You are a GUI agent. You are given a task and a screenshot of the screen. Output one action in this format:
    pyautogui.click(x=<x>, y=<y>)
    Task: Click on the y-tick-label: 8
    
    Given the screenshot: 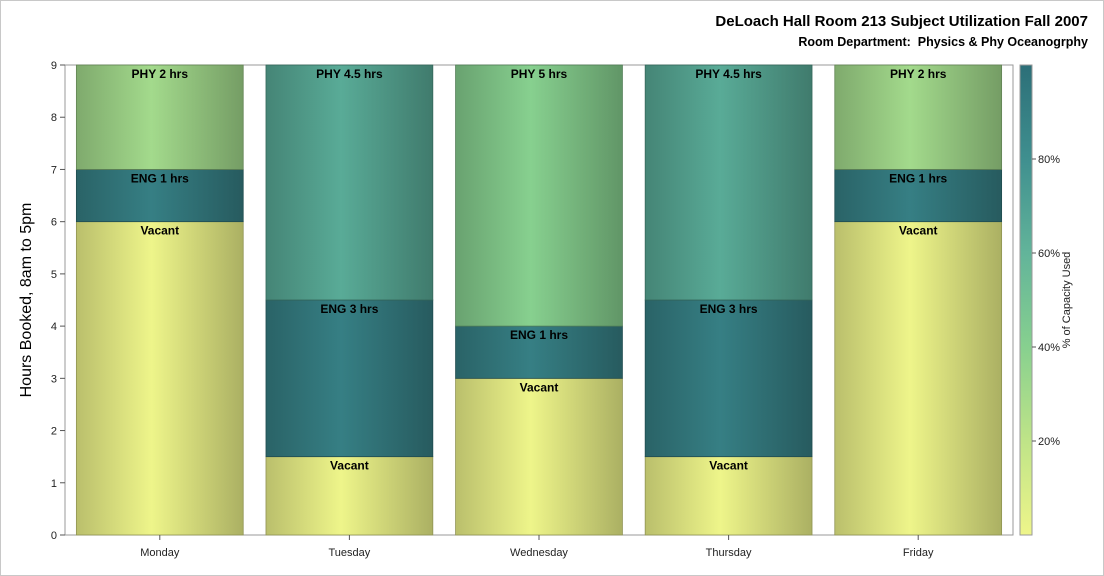 What is the action you would take?
    pyautogui.click(x=54, y=118)
    